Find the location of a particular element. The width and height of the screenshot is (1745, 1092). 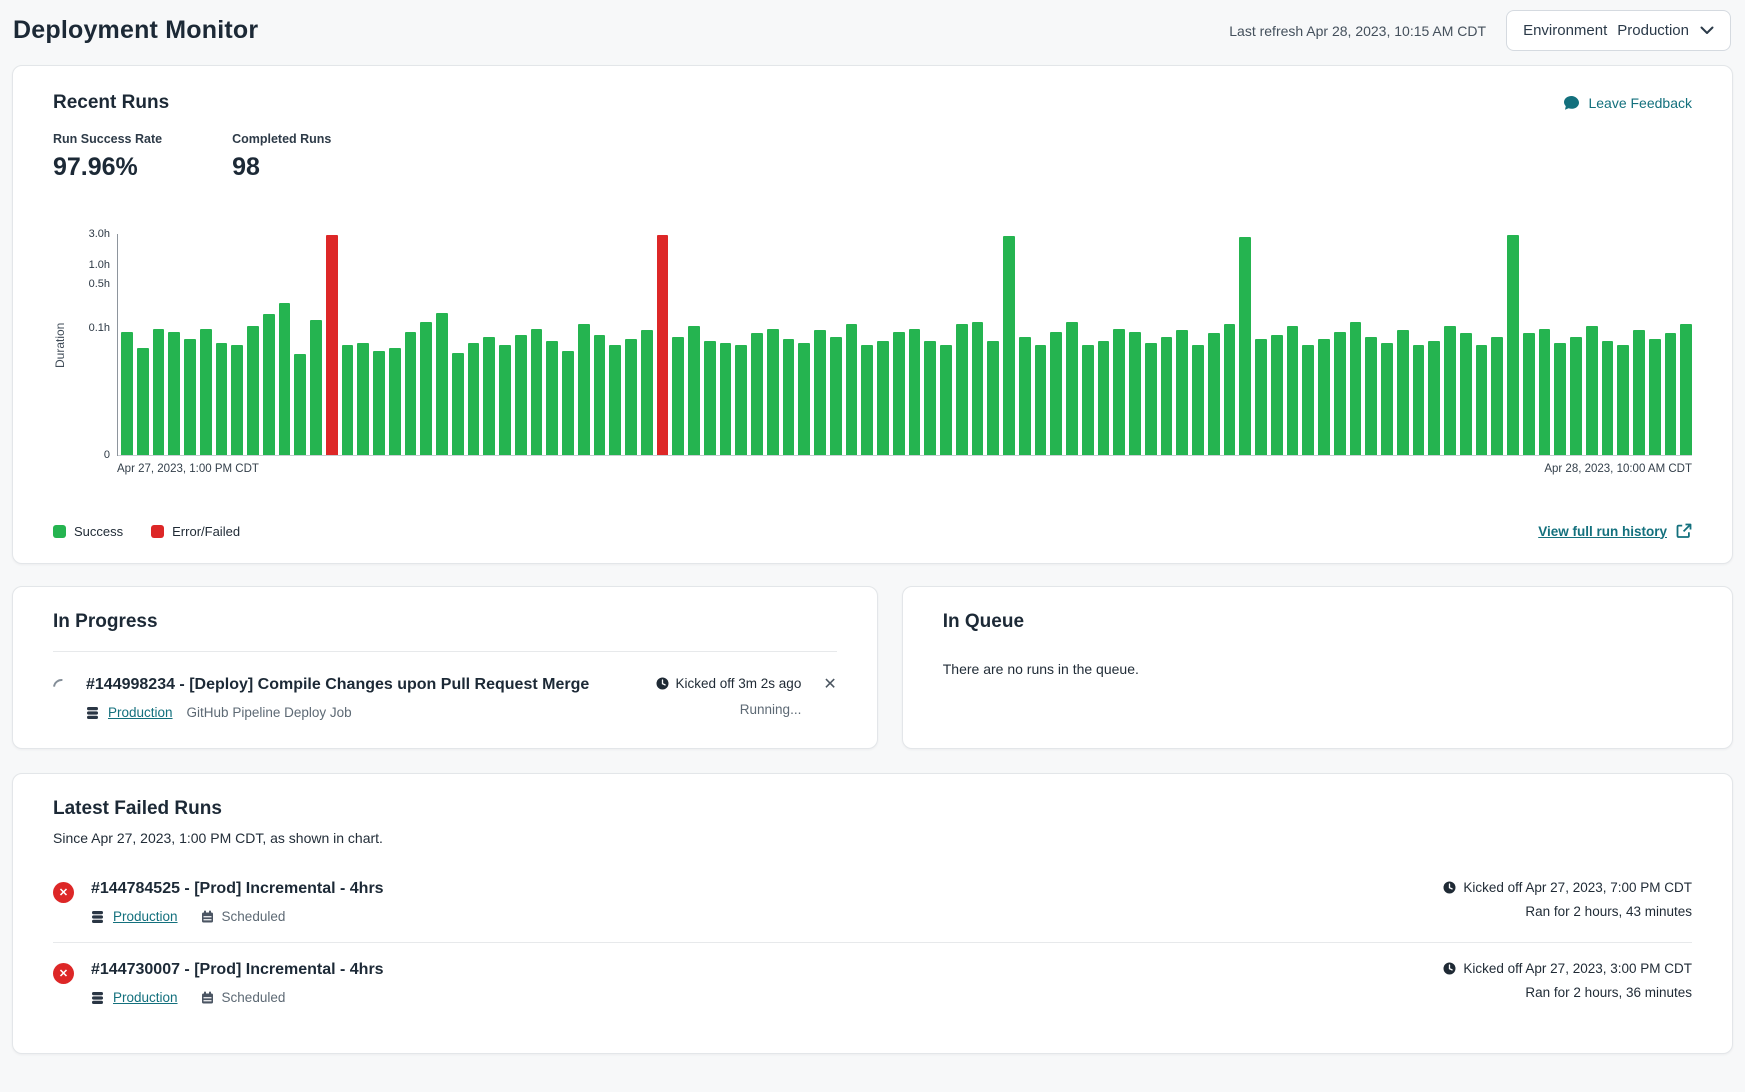

view-full-run-history-link: View full run history is located at coordinates (1615, 531).